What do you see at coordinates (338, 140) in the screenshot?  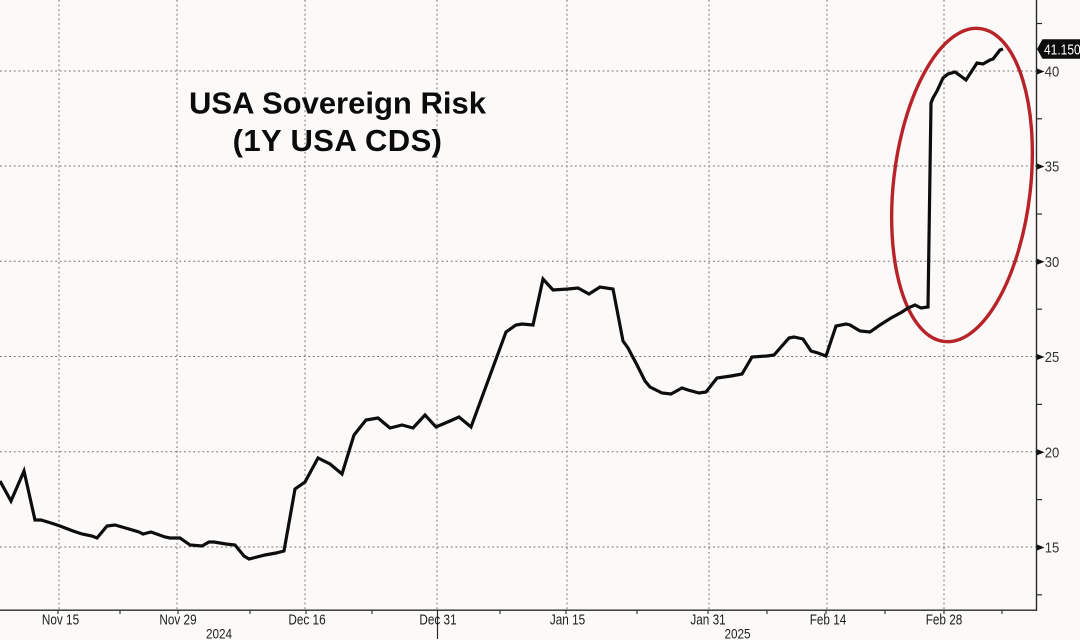 I see `svg-text: (1Y USA CDS)` at bounding box center [338, 140].